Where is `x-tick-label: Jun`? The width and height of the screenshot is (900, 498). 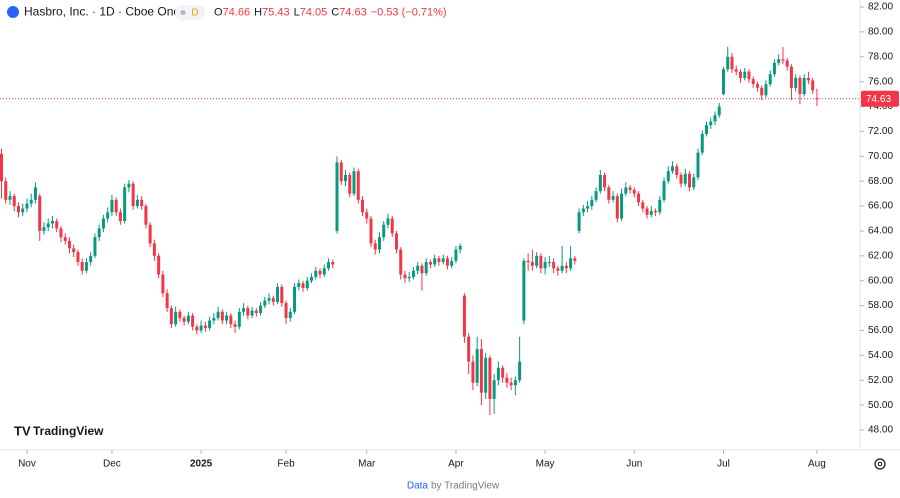
x-tick-label: Jun is located at coordinates (634, 464).